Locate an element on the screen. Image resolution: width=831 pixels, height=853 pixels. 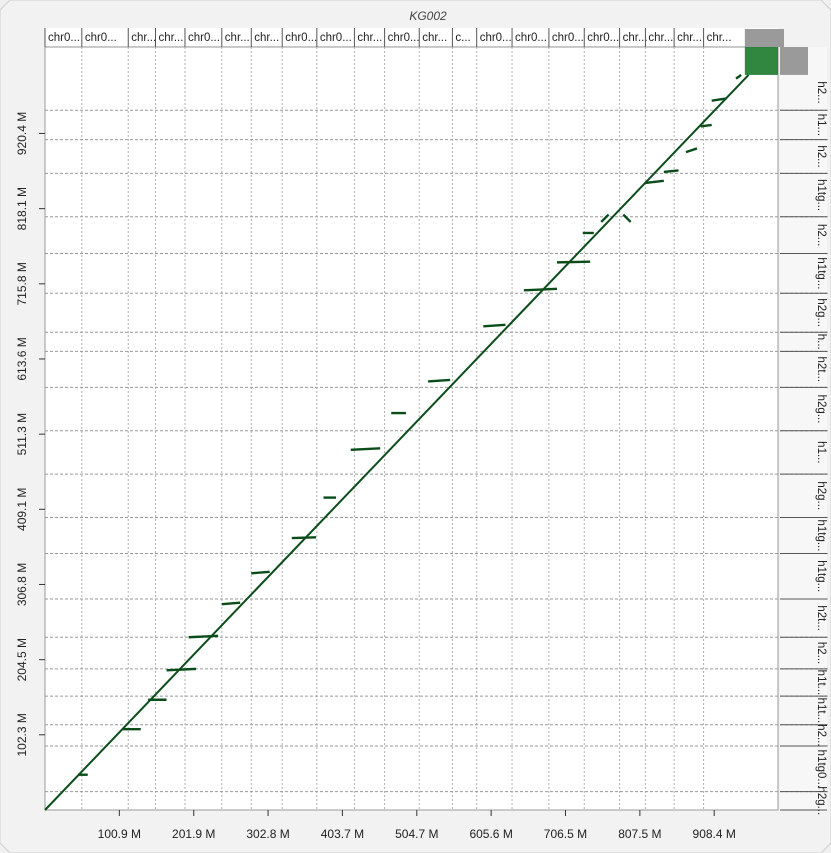
y-chr-strip is located at coordinates (803, 428).